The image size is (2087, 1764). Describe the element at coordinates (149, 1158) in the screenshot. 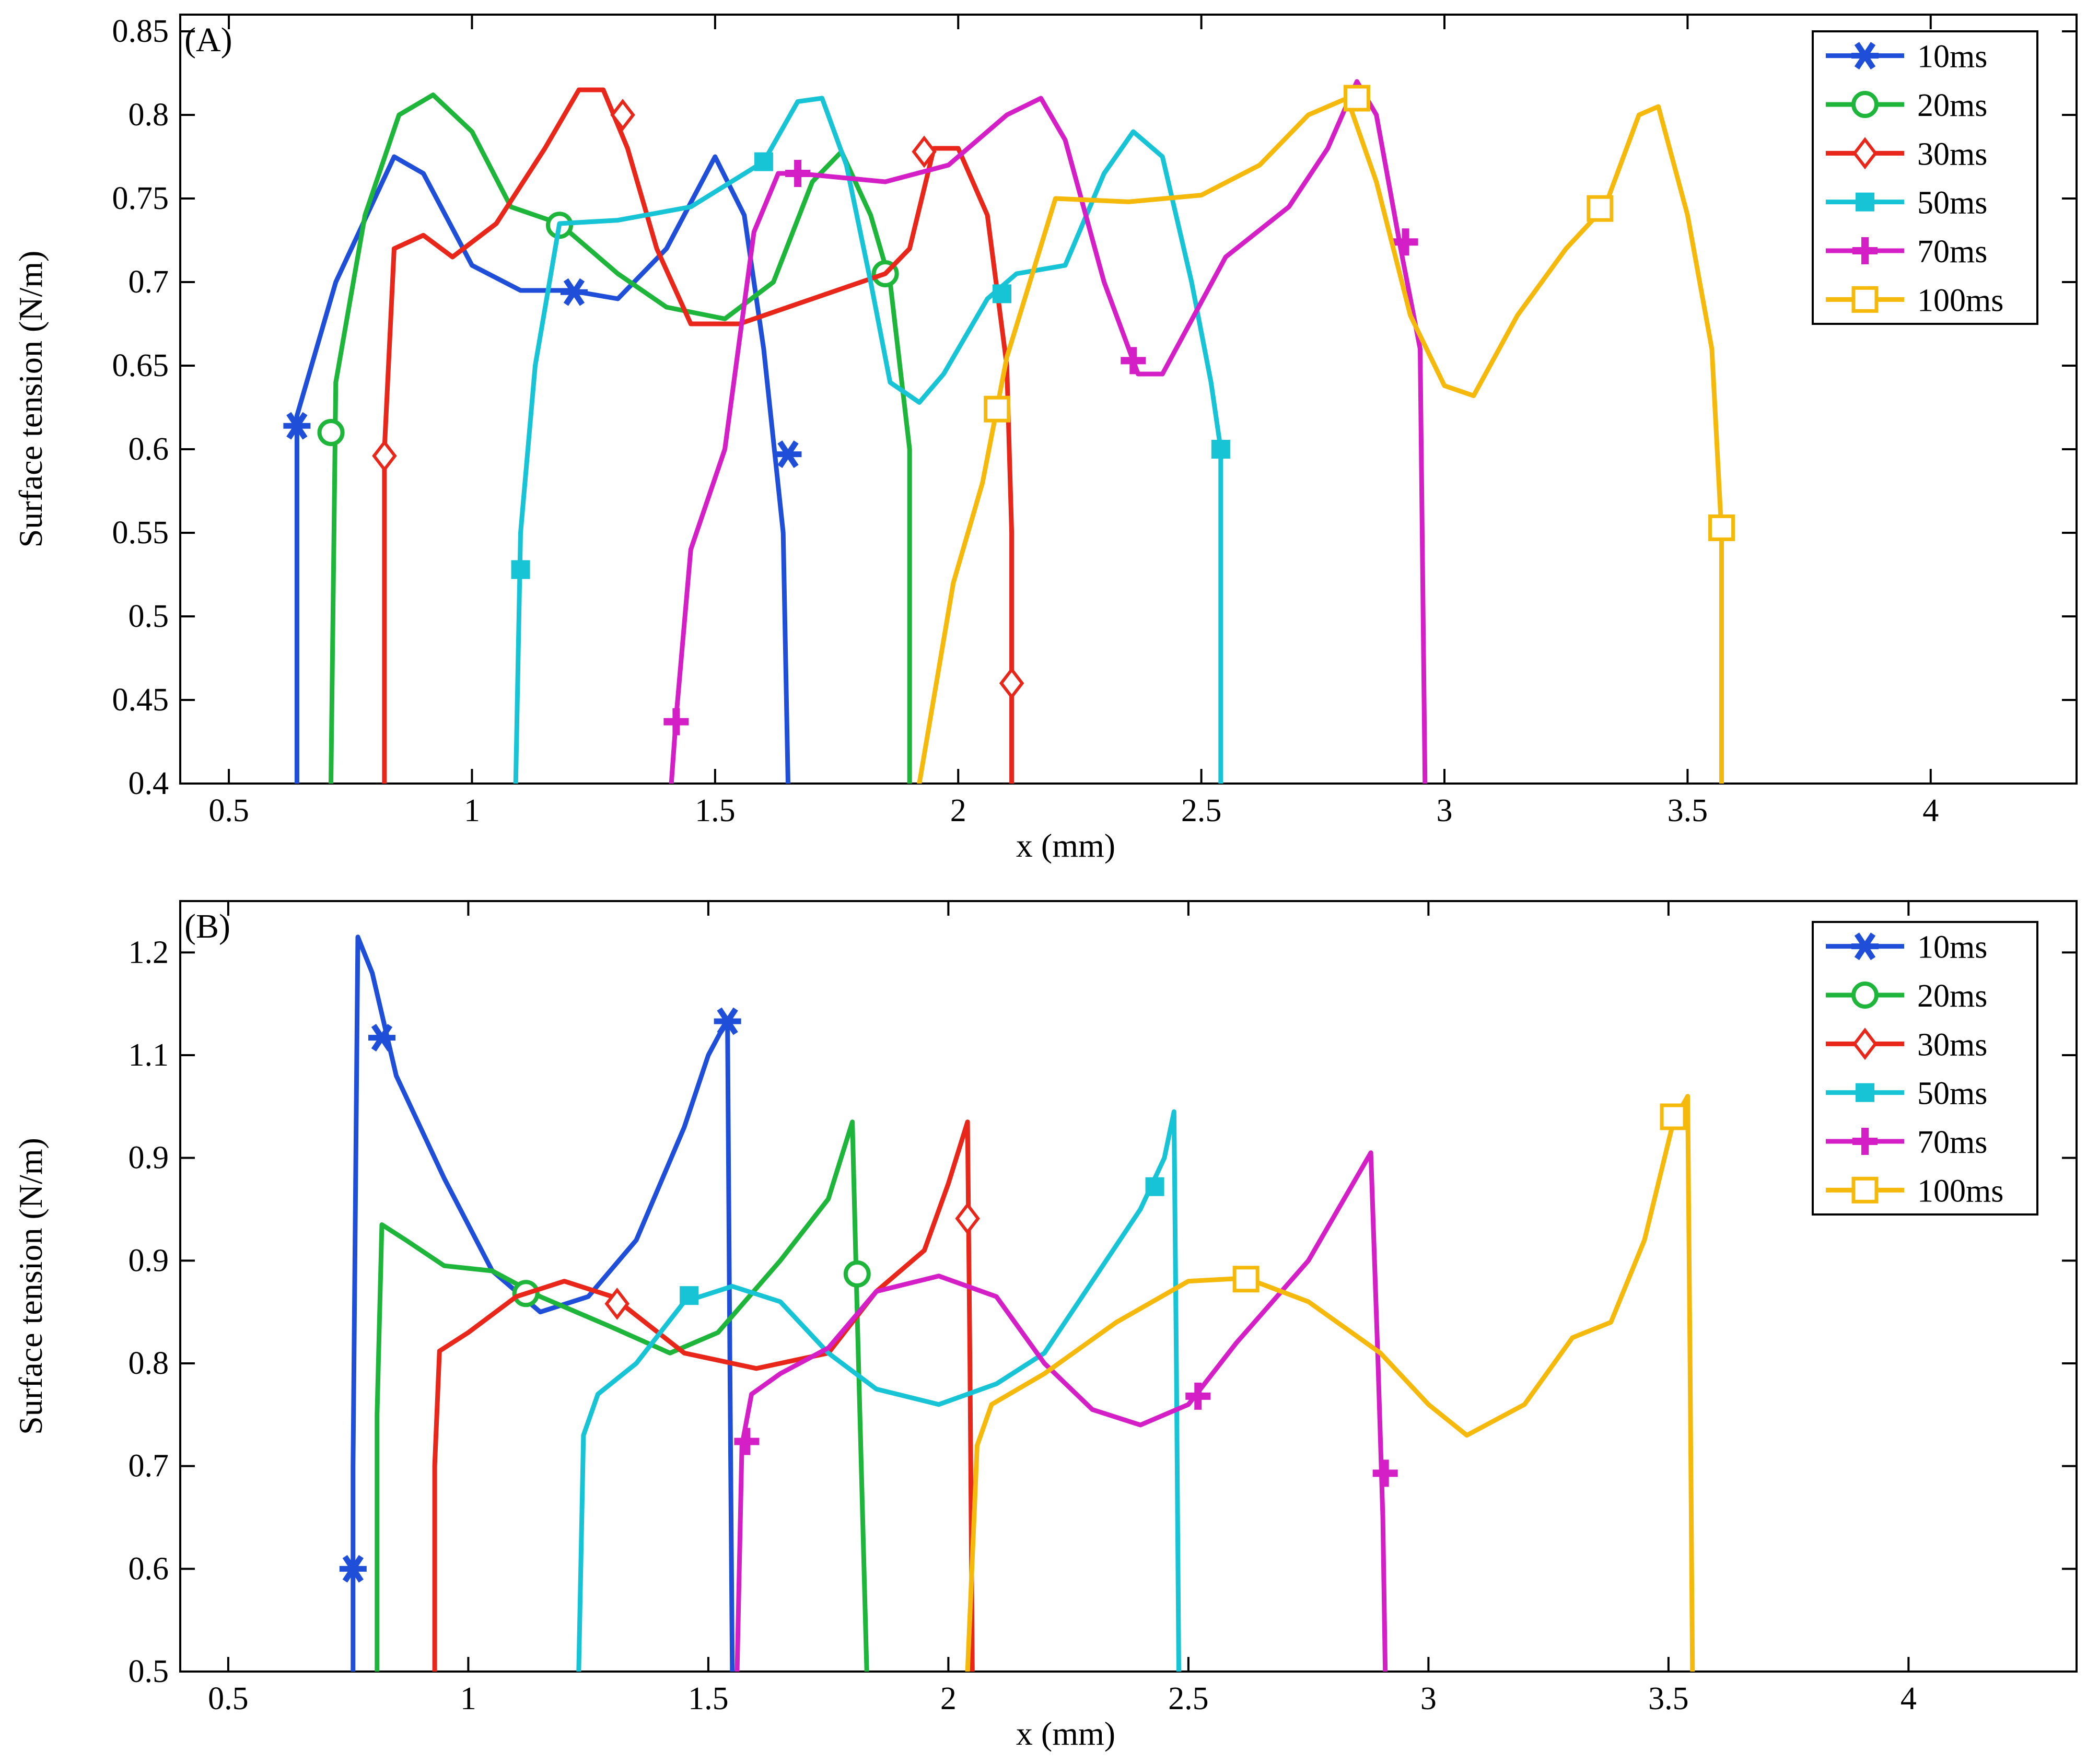

I see `y-tick-label: 0.9` at that location.